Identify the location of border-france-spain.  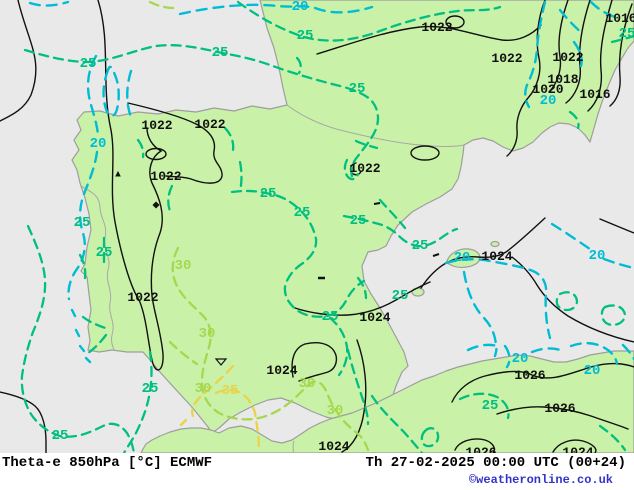
(375, 126).